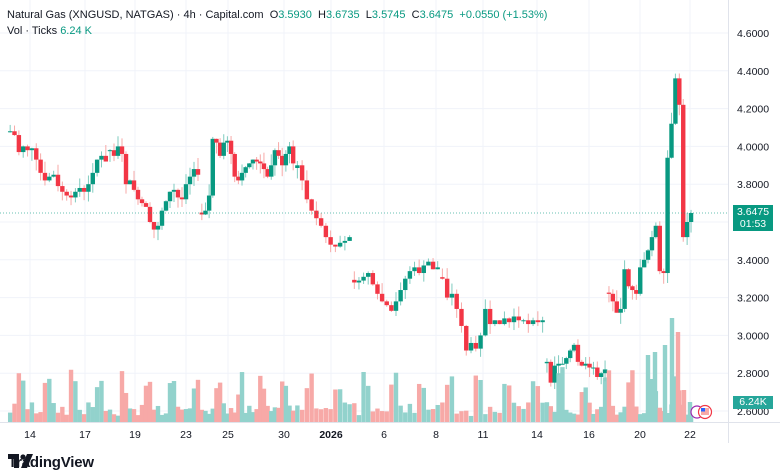 The height and width of the screenshot is (471, 780). Describe the element at coordinates (85, 435) in the screenshot. I see `time-tick: 17` at that location.